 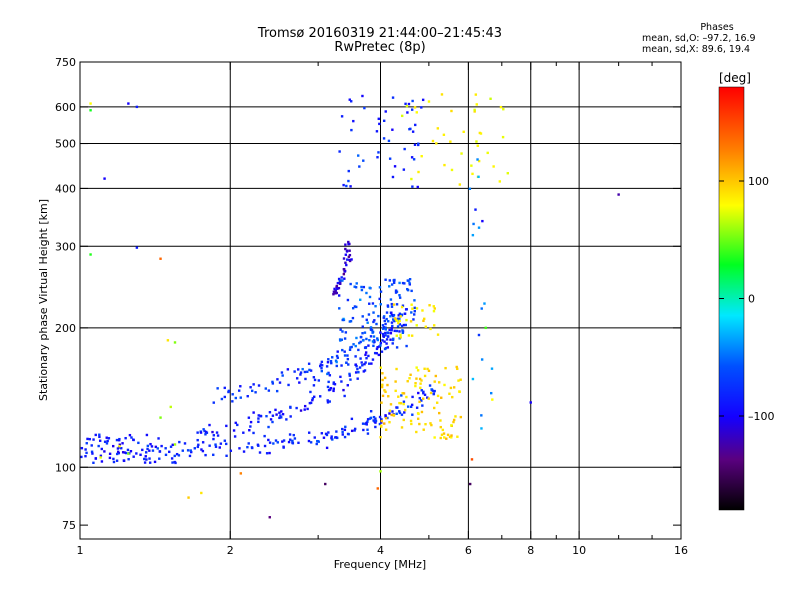 What do you see at coordinates (699, 38) in the screenshot?
I see `phases-o-stats: mean, sd,O: –97.2, 16.9` at bounding box center [699, 38].